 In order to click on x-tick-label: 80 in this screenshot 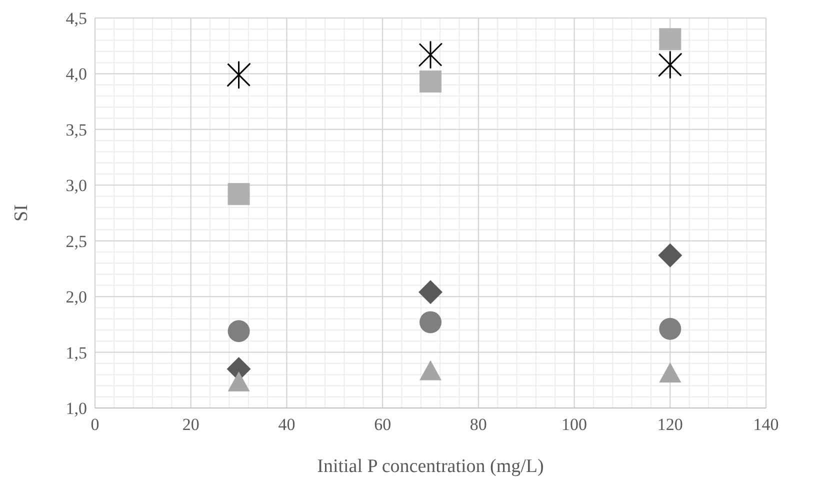, I will do `click(478, 424)`.